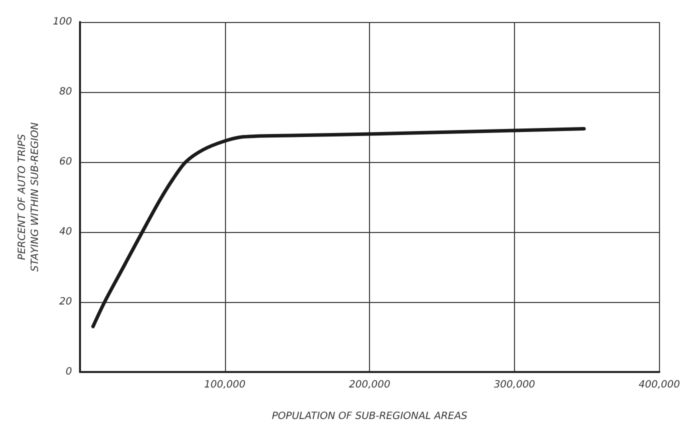 The width and height of the screenshot is (691, 437). What do you see at coordinates (69, 372) in the screenshot?
I see `y-tick-label: 0` at bounding box center [69, 372].